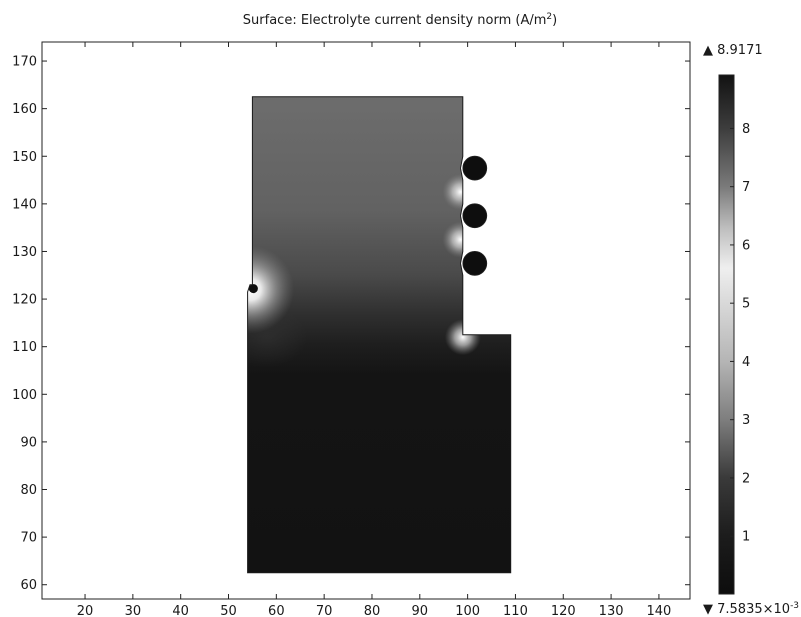  Describe the element at coordinates (746, 537) in the screenshot. I see `colorbar-tick-label: 1` at that location.